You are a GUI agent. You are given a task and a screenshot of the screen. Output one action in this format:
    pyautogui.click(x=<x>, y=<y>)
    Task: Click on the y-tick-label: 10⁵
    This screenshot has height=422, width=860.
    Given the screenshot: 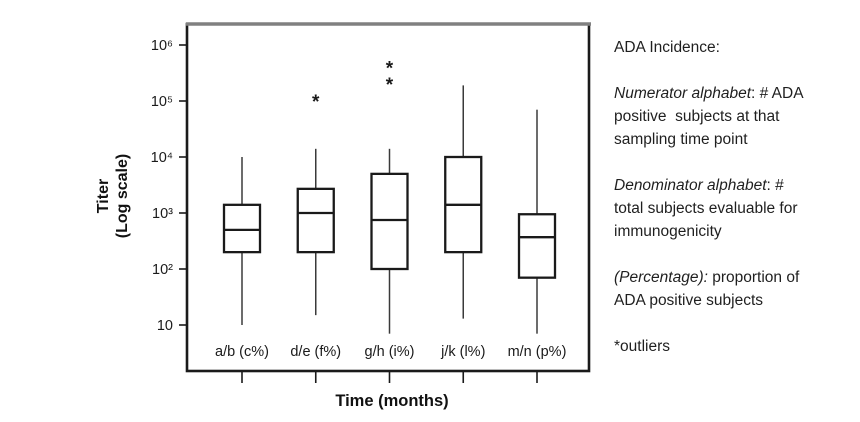 What is the action you would take?
    pyautogui.click(x=162, y=102)
    